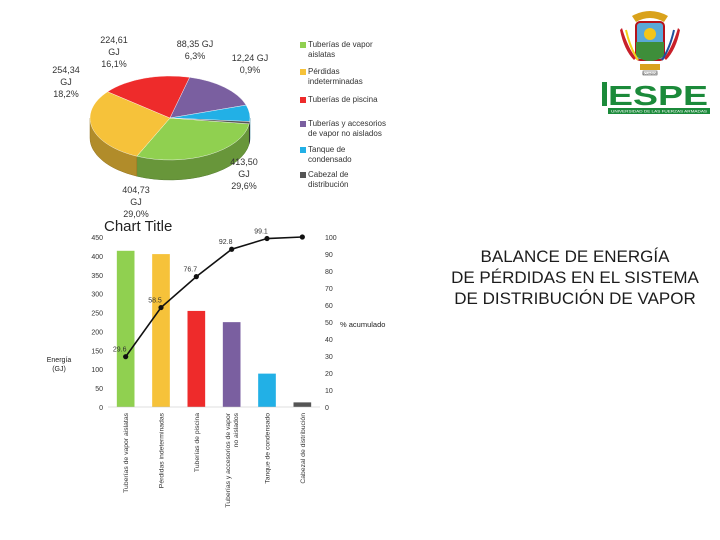 The height and width of the screenshot is (540, 720). Describe the element at coordinates (658, 95) in the screenshot. I see `logo-brand: ESPE` at that location.